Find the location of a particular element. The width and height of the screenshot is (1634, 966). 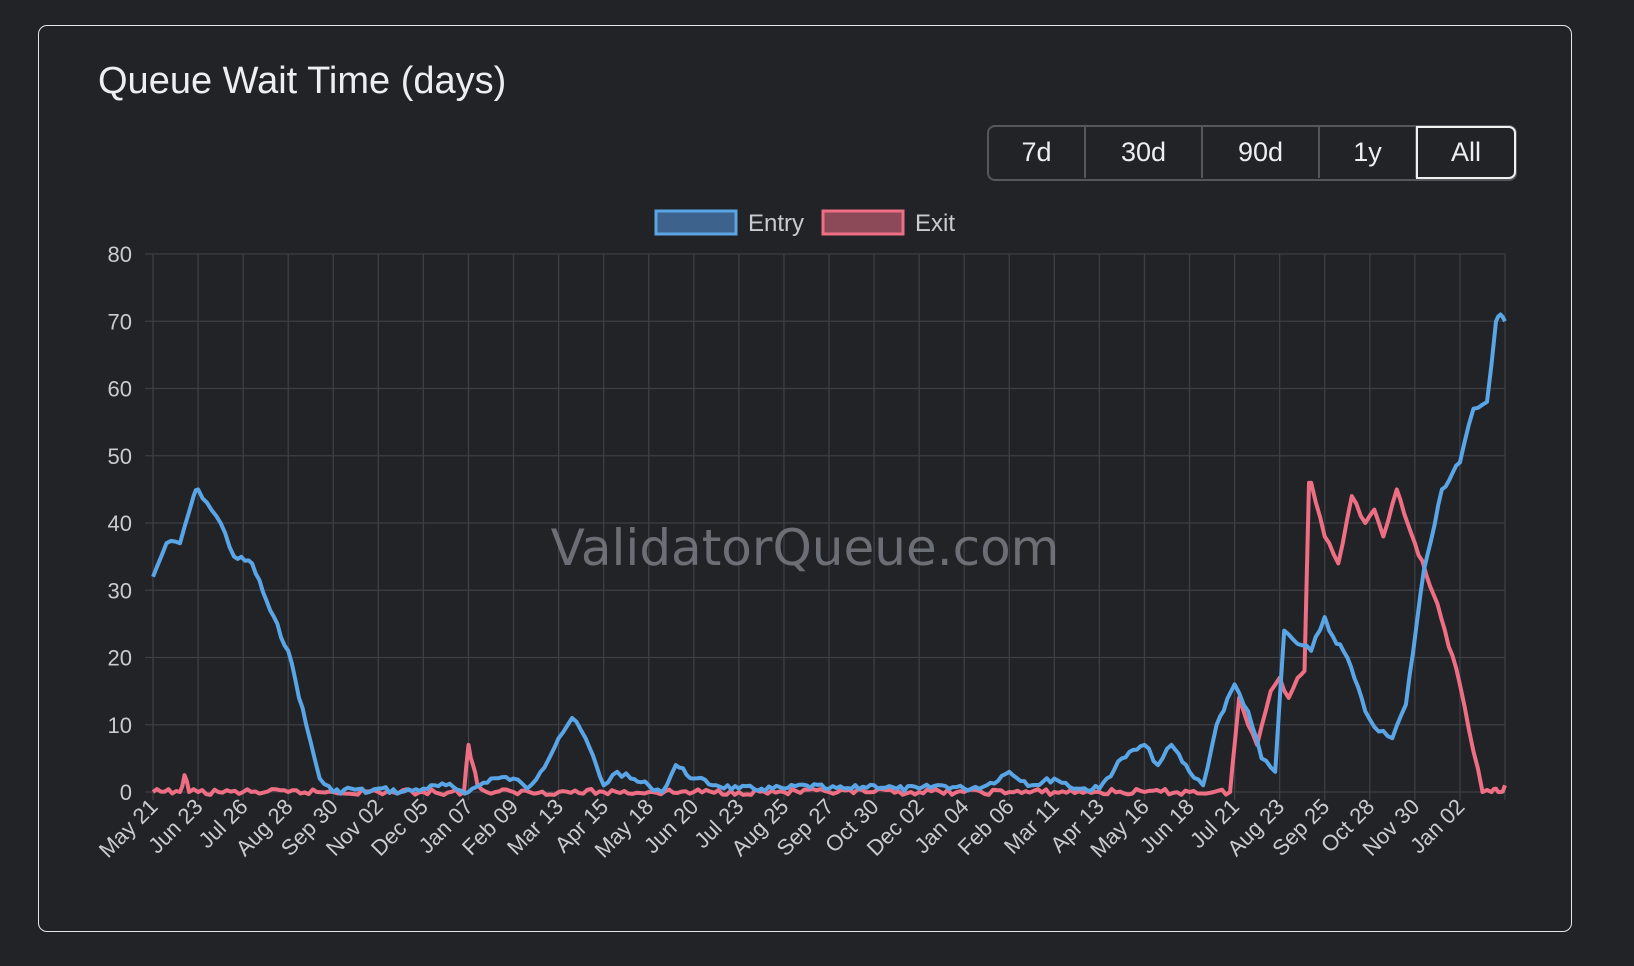

range-90d-button: 90d is located at coordinates (1261, 152).